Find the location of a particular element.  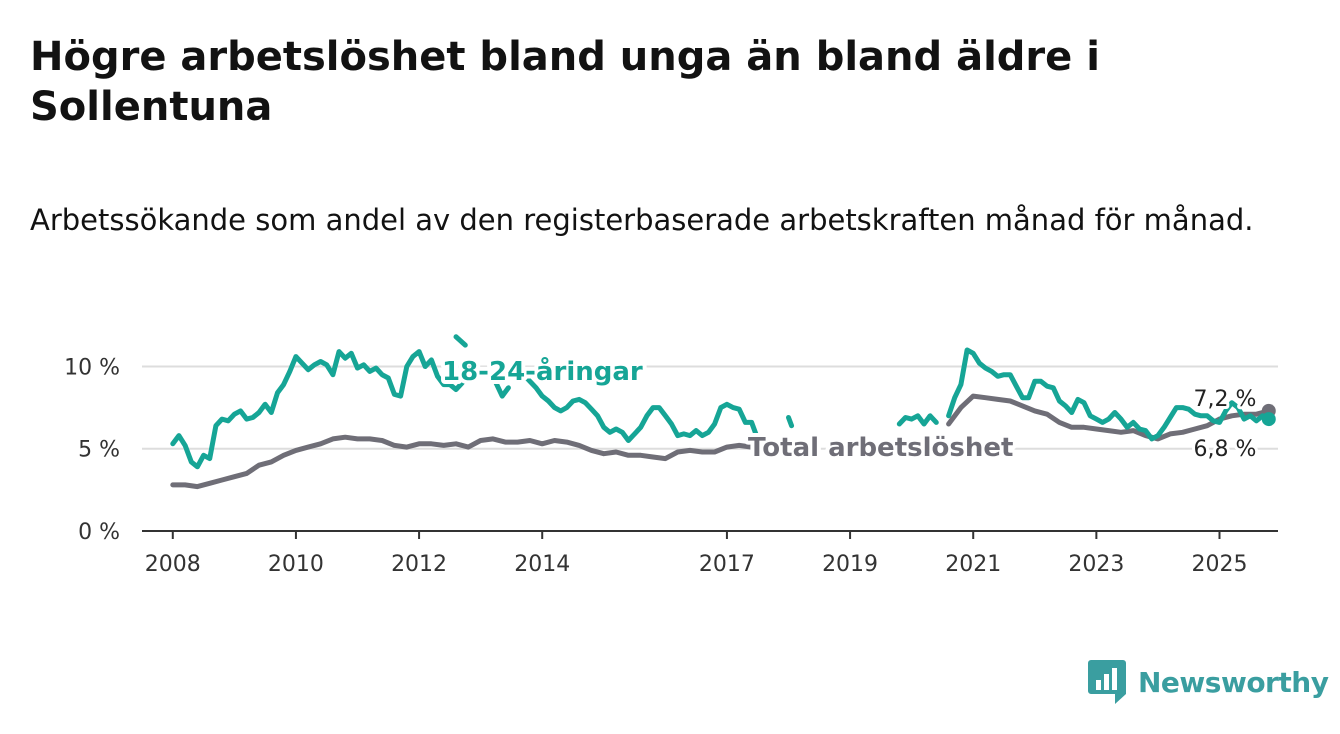

end-label-youth: 6,8 % is located at coordinates (1225, 449).